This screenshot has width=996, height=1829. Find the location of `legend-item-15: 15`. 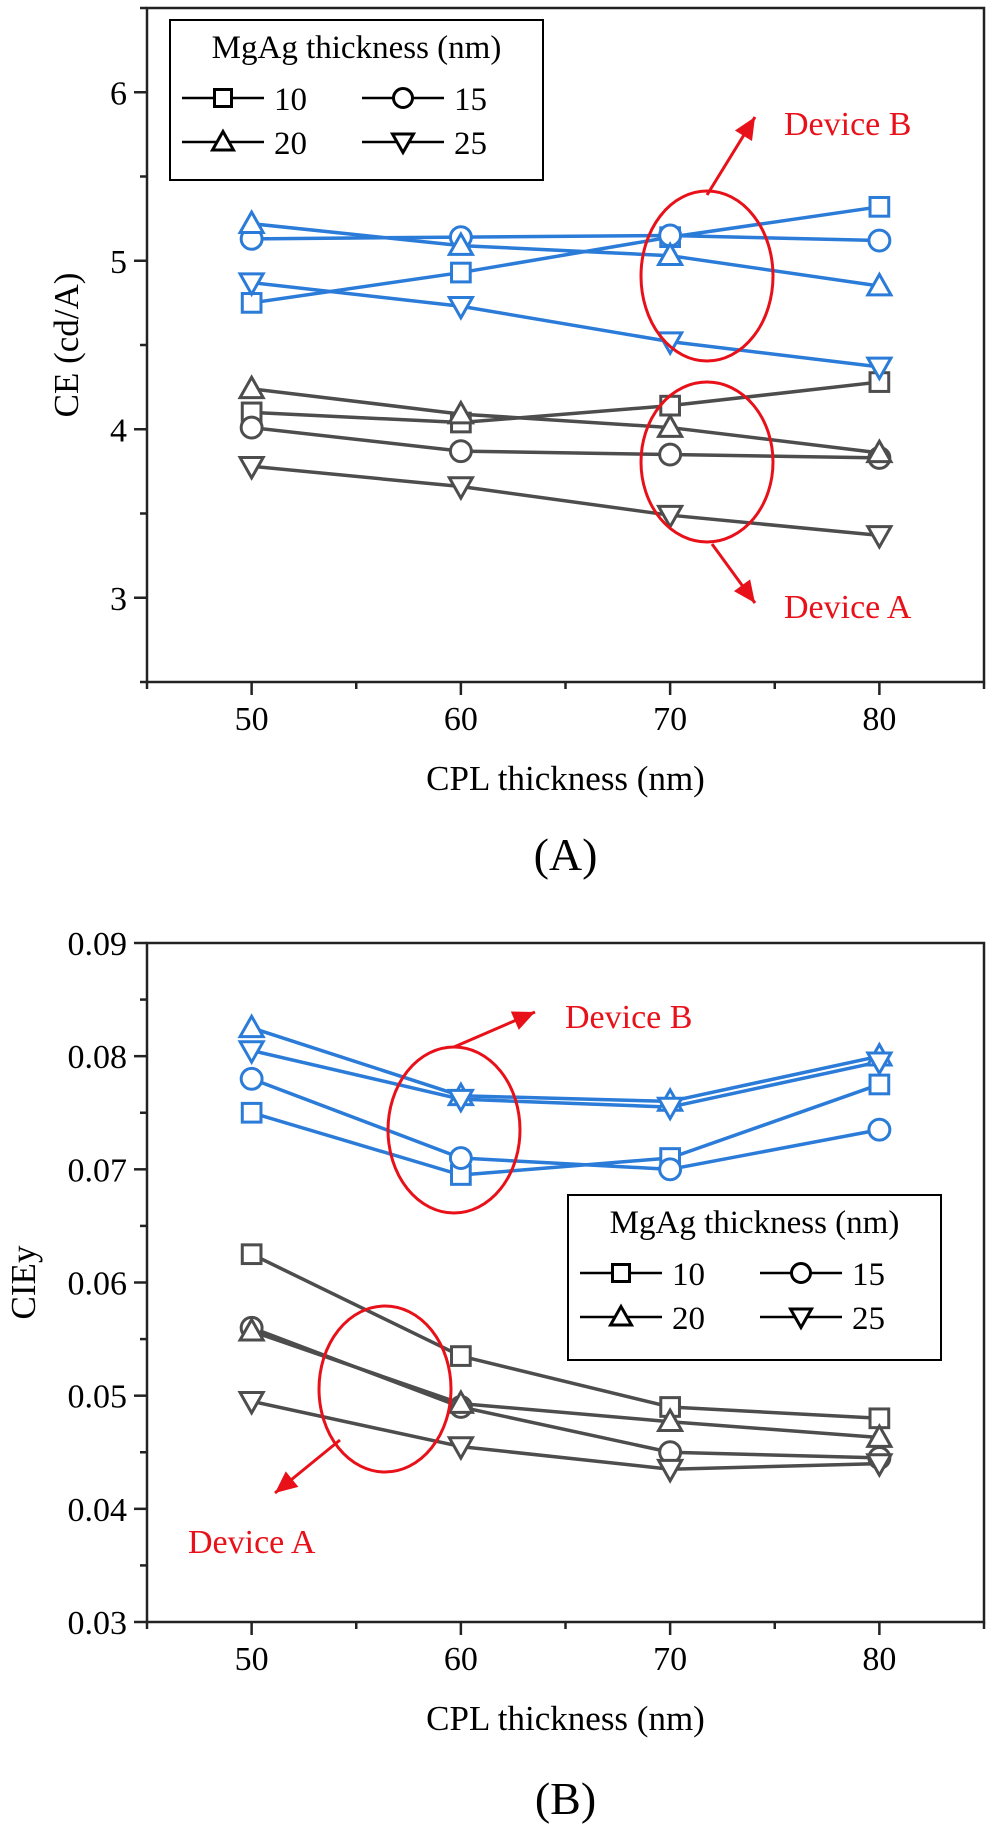

legend-item-15: 15 is located at coordinates (822, 1275).